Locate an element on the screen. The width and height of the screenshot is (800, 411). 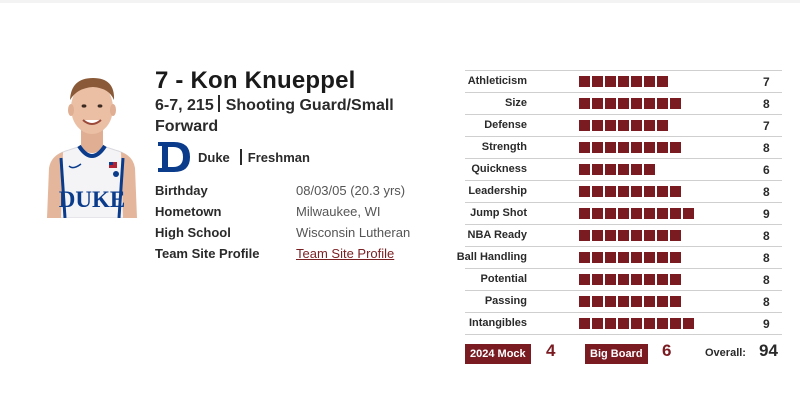
big-board-badge: Big Board is located at coordinates (616, 354).